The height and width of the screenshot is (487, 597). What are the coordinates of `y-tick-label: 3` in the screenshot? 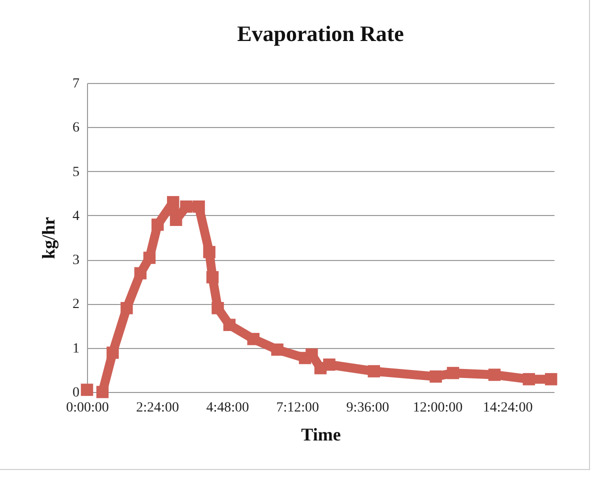 It's located at (76, 260).